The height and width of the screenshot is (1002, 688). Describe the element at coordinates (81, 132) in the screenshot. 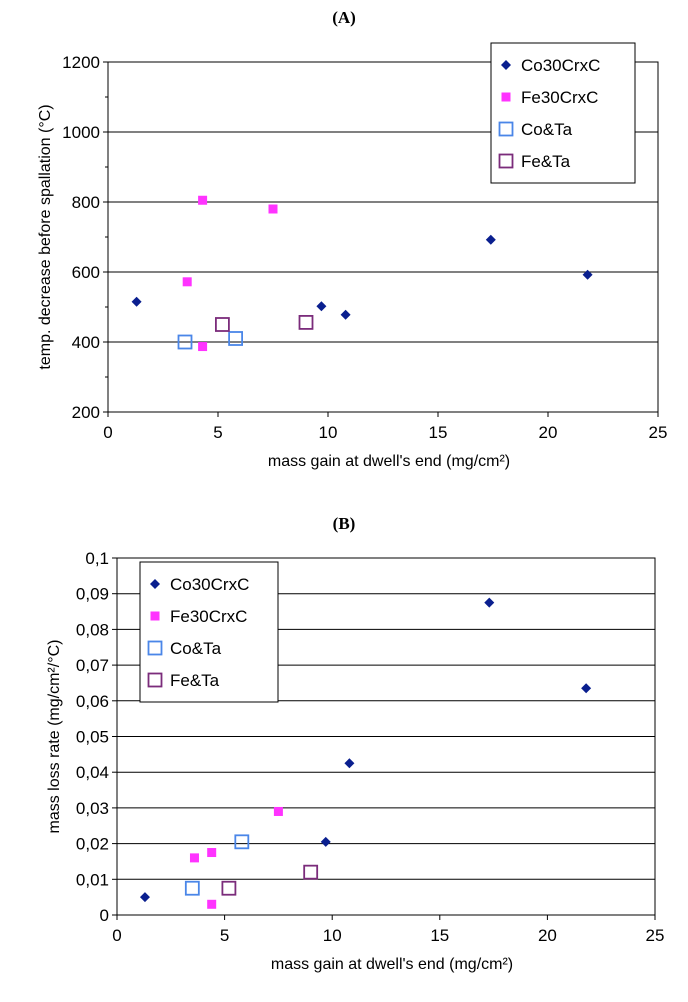

I see `a-y-tick-label: 1000` at that location.